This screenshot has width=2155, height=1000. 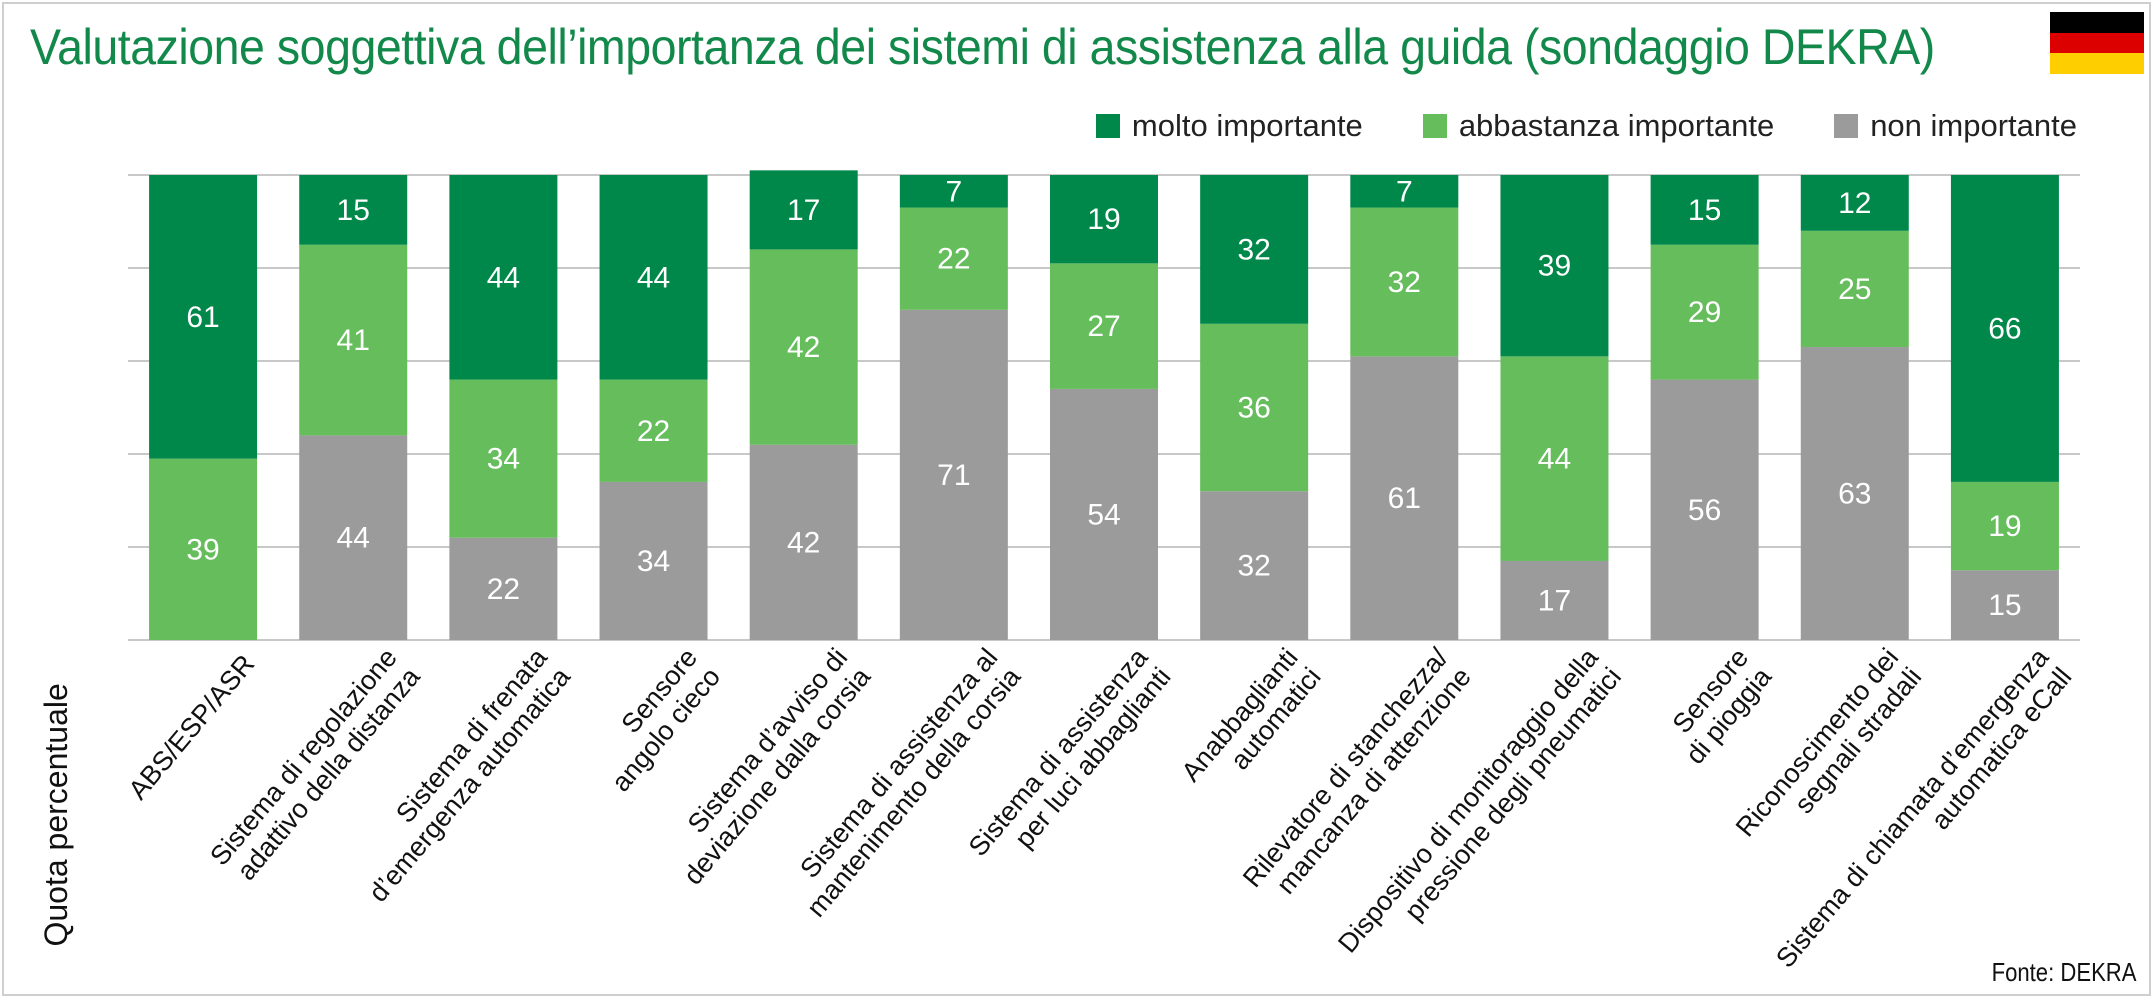 I want to click on category-label-line: ABS/ESP/ASR, so click(x=192, y=727).